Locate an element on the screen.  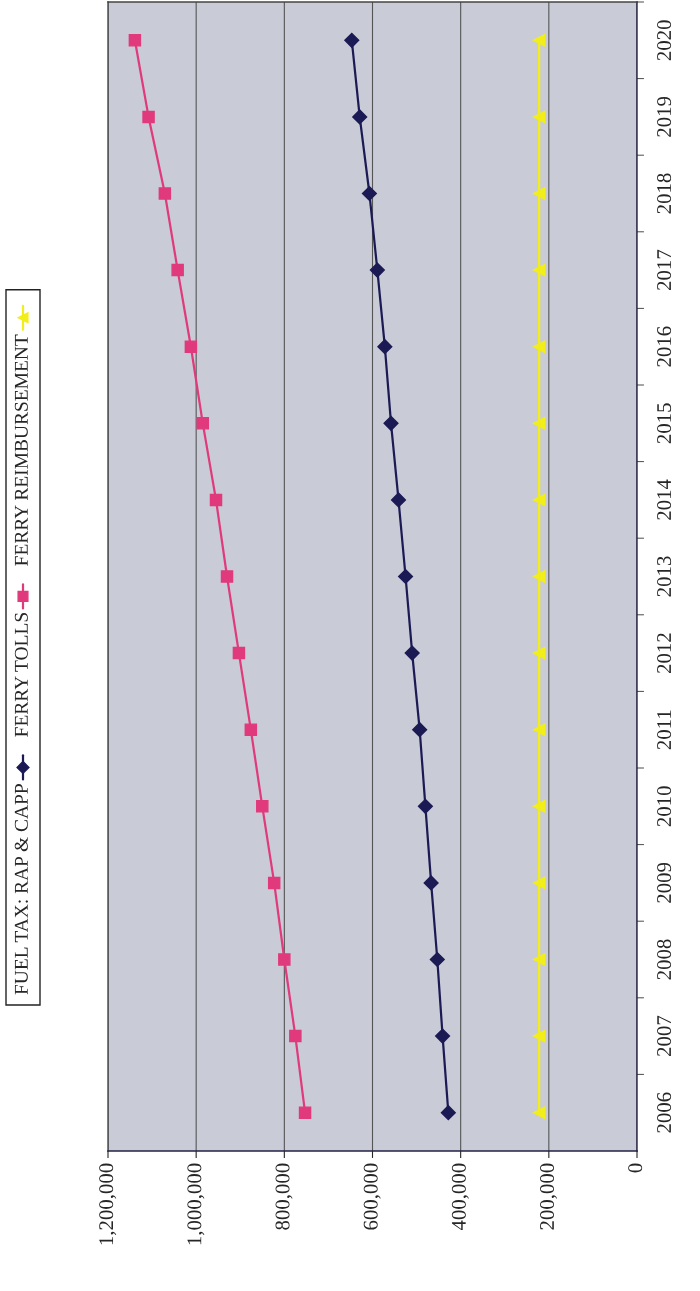
x-tick-label: 800,000 is located at coordinates (284, 1196).